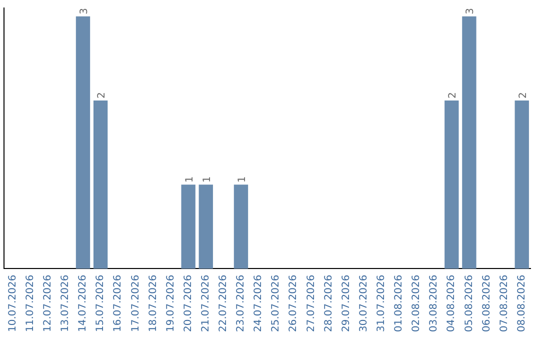 The width and height of the screenshot is (540, 340). I want to click on x-tick-label: 02.08.2026, so click(416, 303).